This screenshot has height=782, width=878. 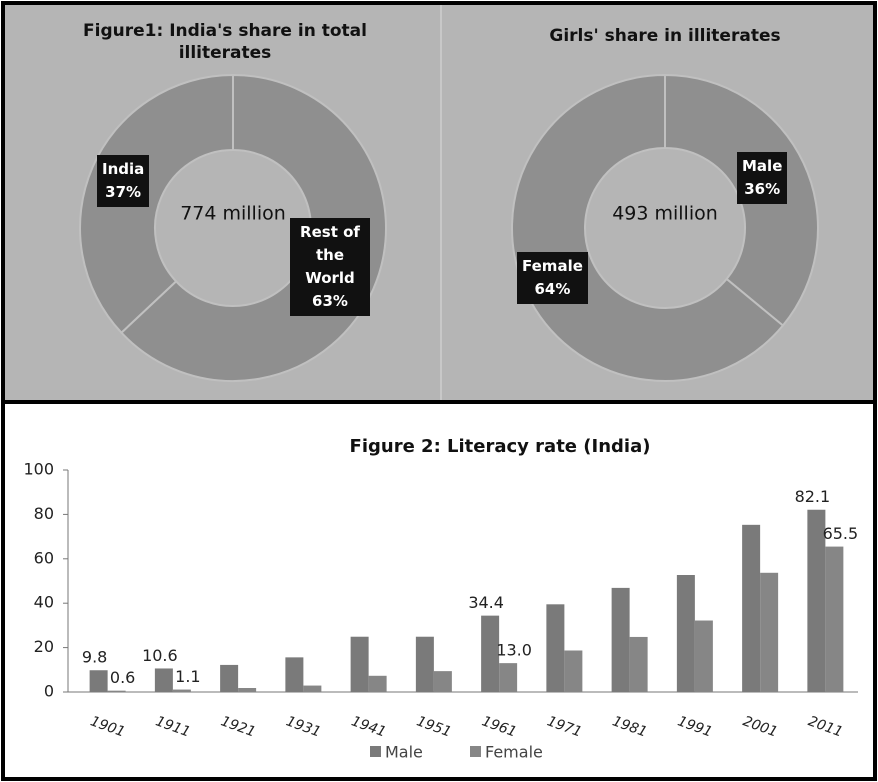 What do you see at coordinates (825, 726) in the screenshot?
I see `x-tick-label: 2011` at bounding box center [825, 726].